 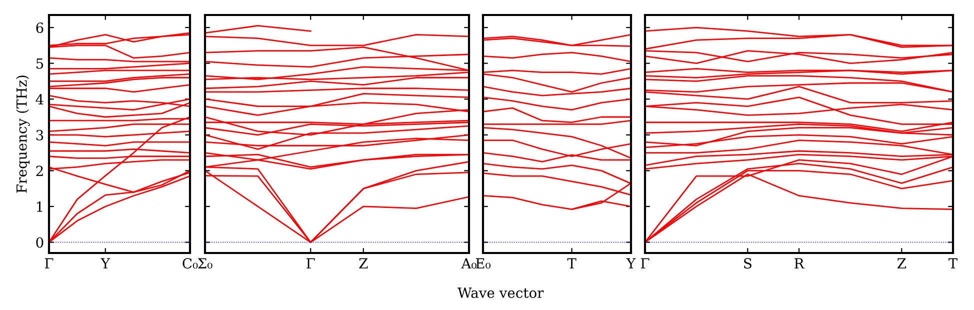 What do you see at coordinates (40, 27) in the screenshot?
I see `y-tick-label: 6` at bounding box center [40, 27].